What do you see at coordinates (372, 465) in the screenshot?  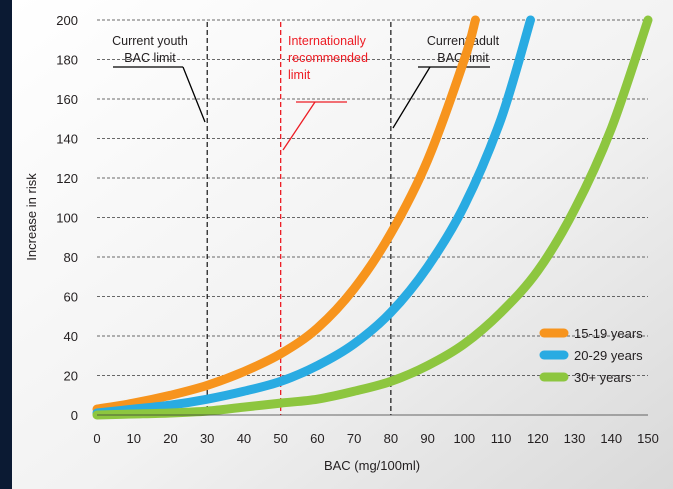 I see `x-axis-title: BAC (mg/100ml)` at bounding box center [372, 465].